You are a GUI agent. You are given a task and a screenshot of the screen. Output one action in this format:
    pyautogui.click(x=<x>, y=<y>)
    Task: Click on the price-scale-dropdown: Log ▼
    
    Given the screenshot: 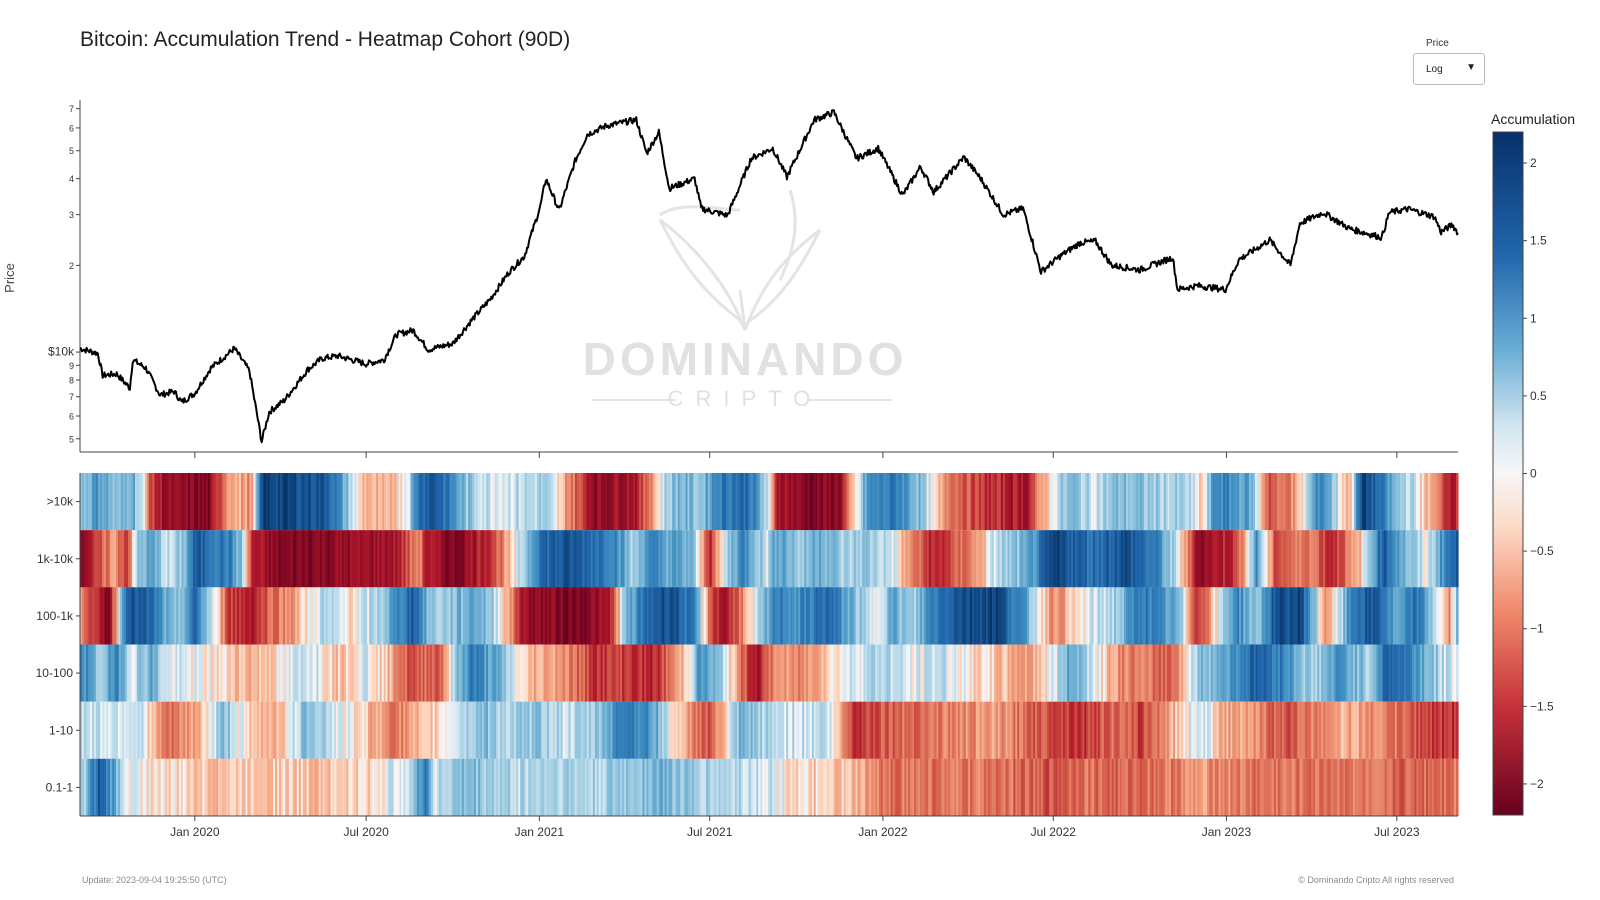 What is the action you would take?
    pyautogui.click(x=1449, y=69)
    